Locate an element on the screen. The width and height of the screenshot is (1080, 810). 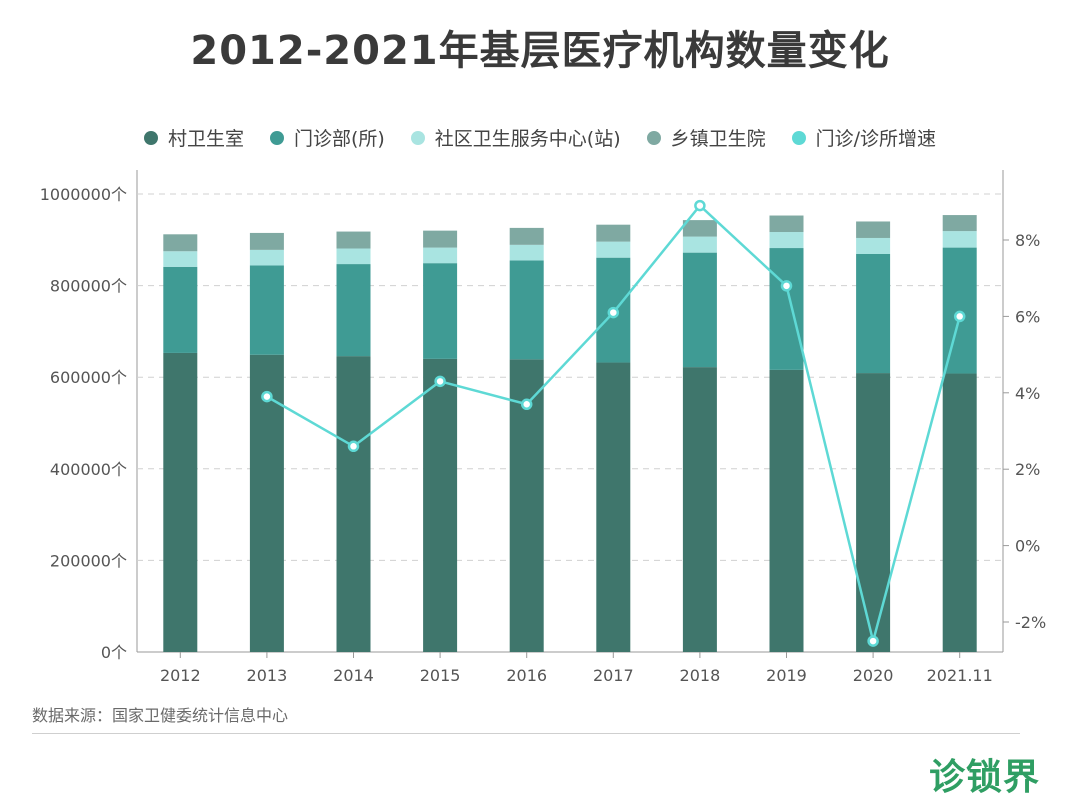
y-right-tick-label: -2% is located at coordinates (1030, 622).